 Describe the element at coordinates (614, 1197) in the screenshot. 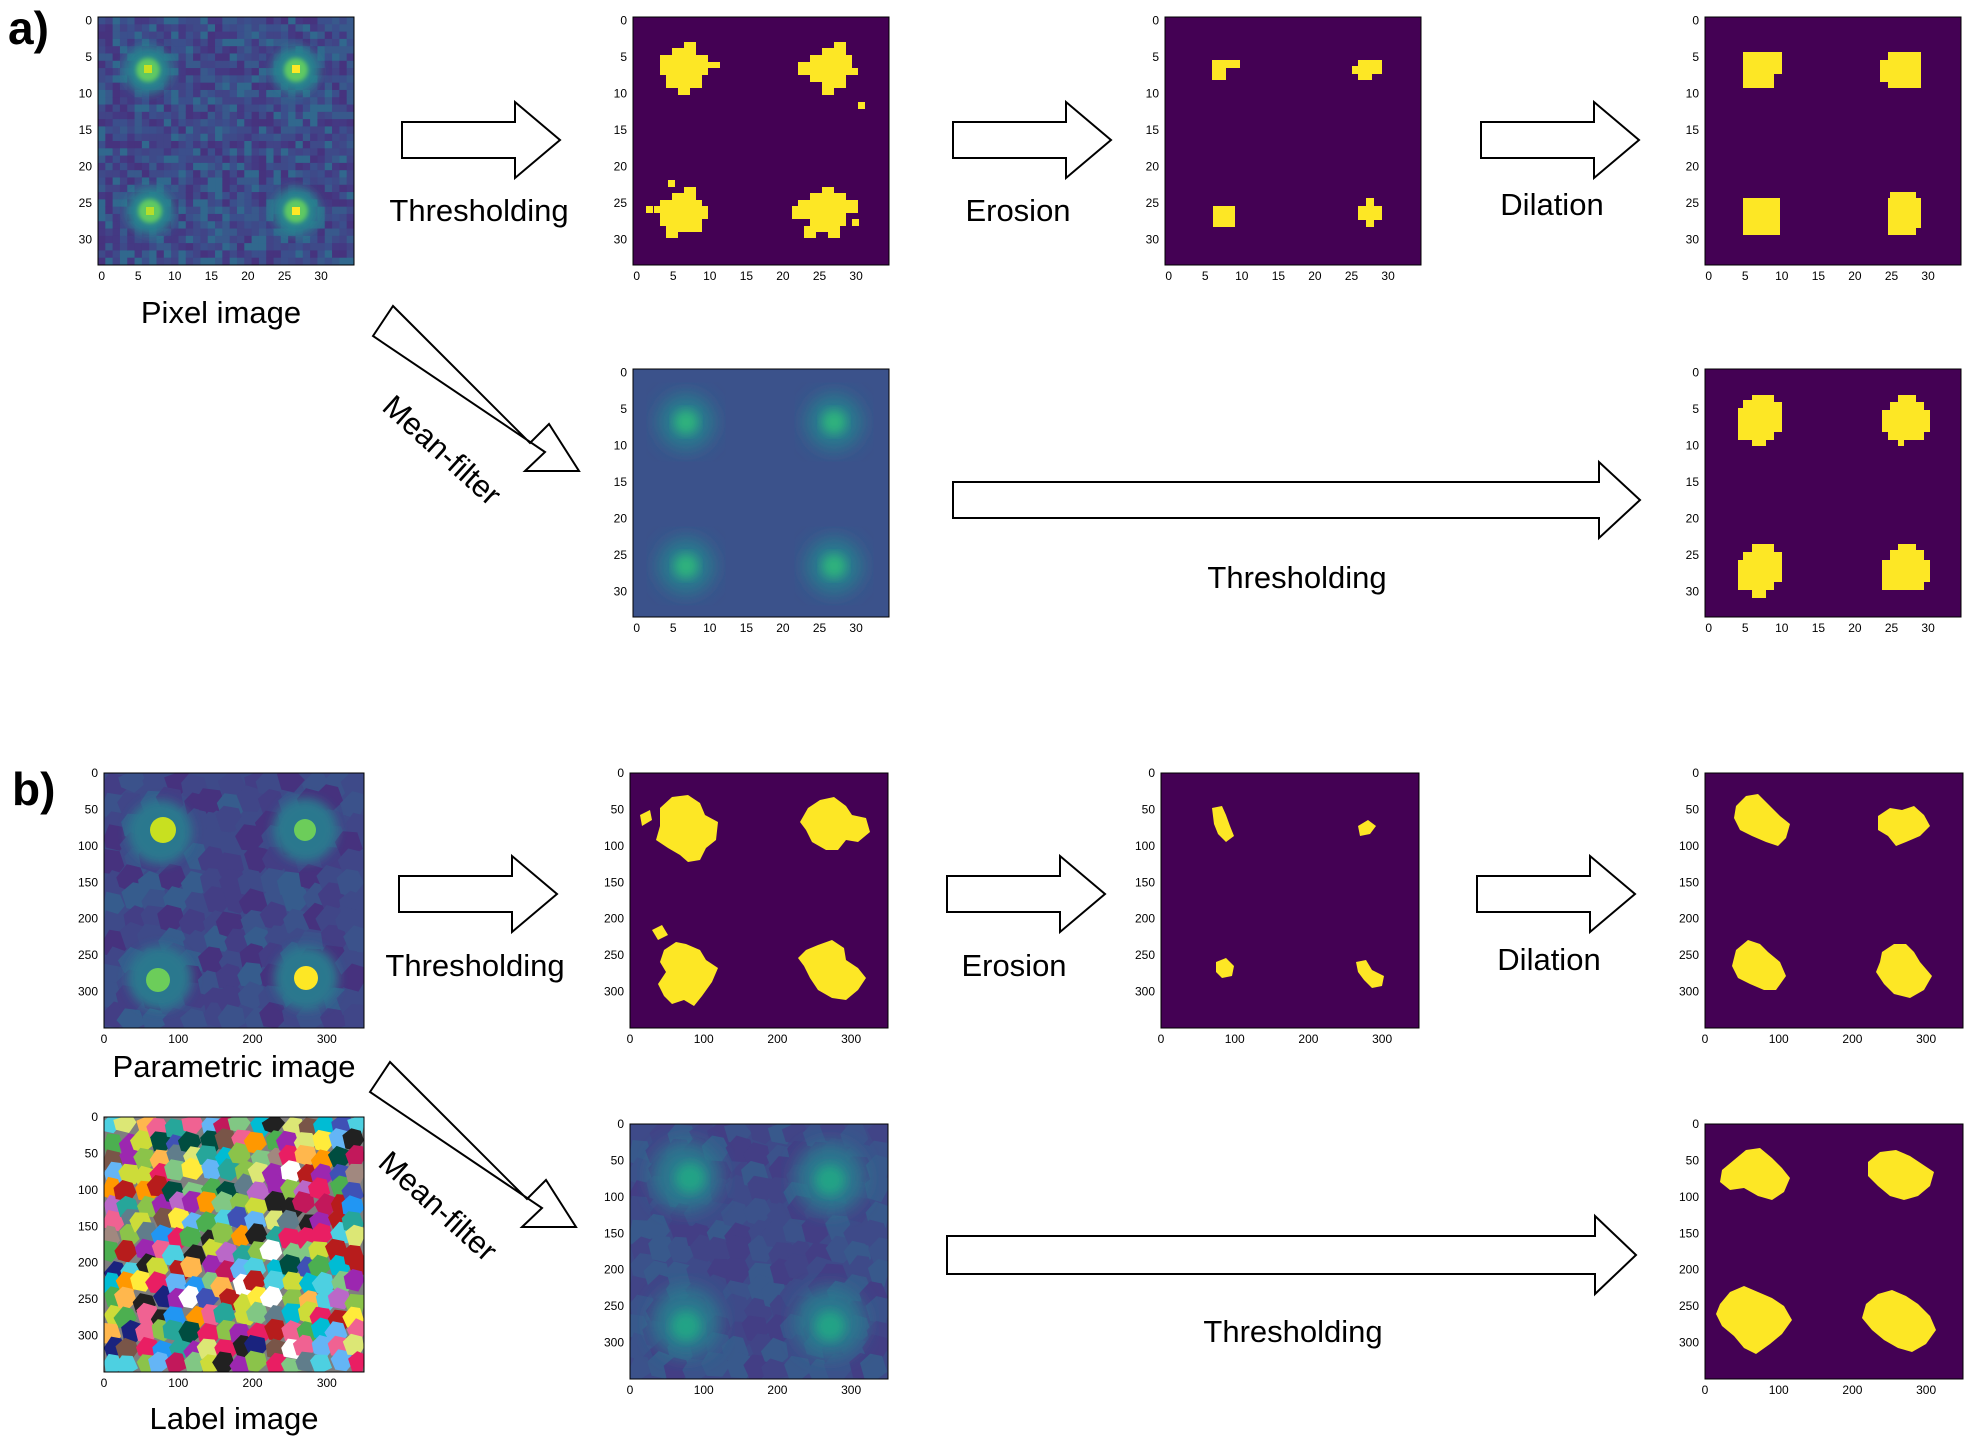

I see `y-tick-label: 100` at that location.